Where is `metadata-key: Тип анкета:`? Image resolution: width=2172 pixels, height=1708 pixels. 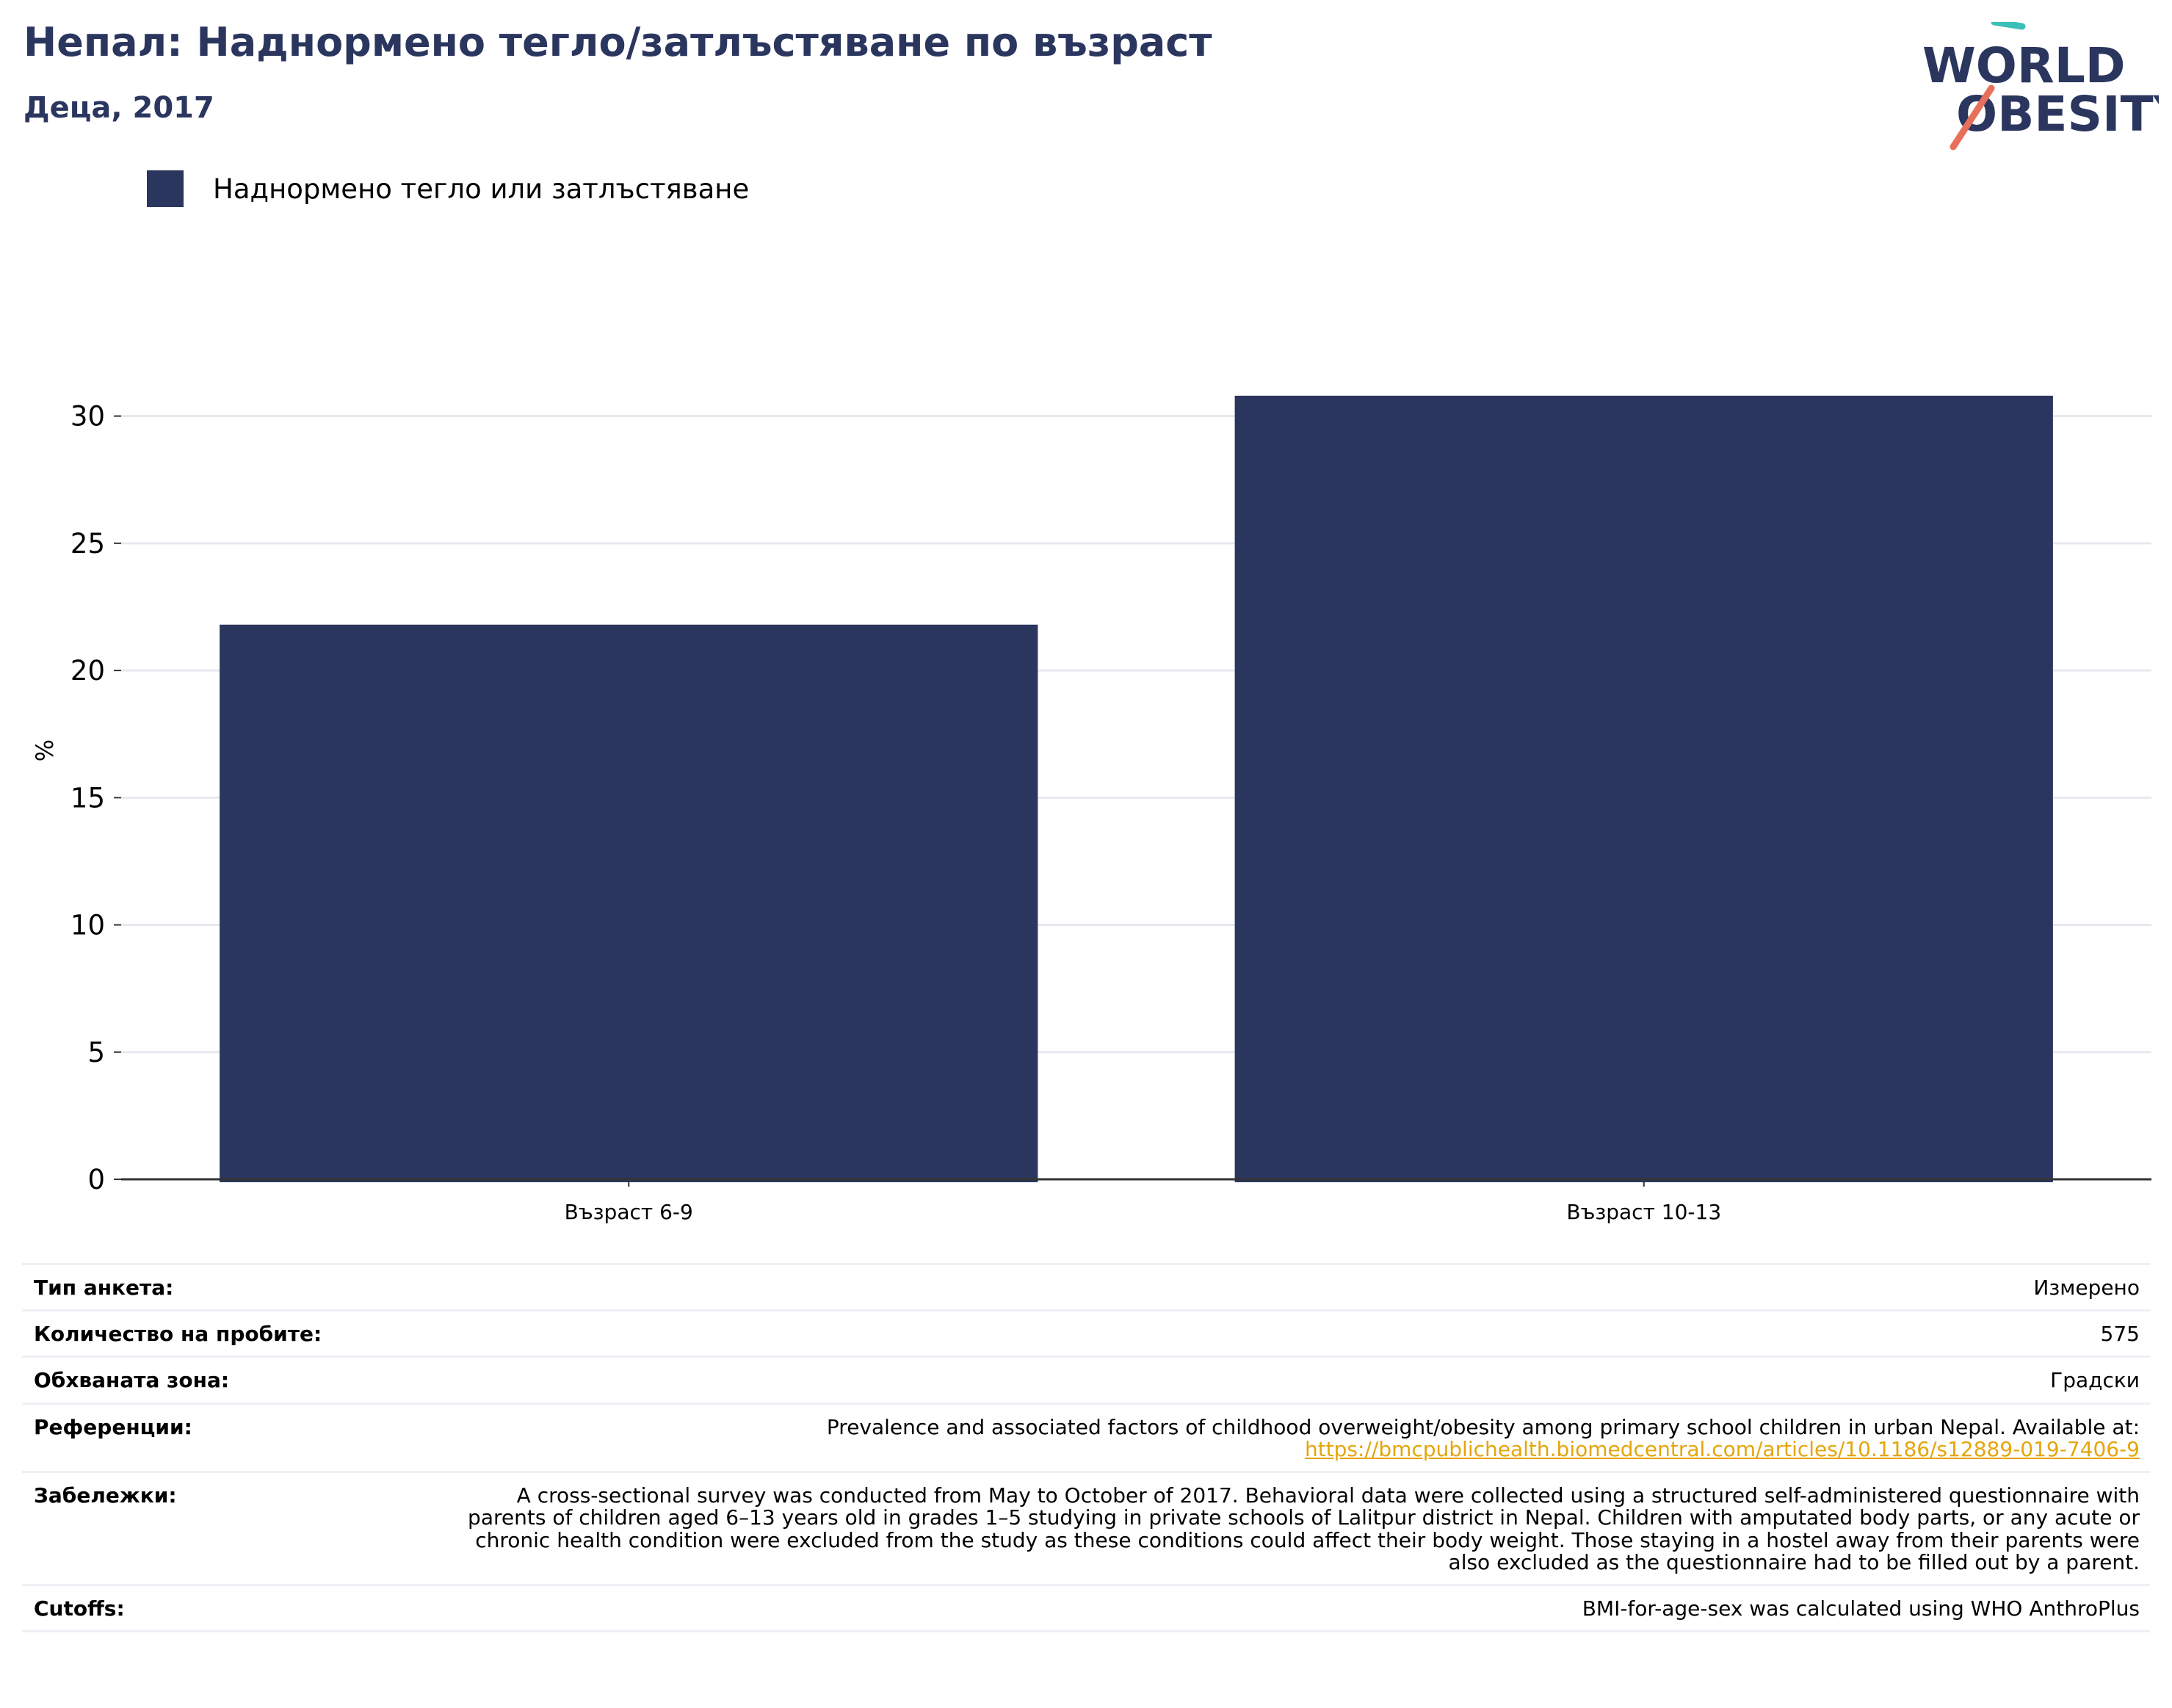
metadata-key: Тип анкета: is located at coordinates (224, 1286).